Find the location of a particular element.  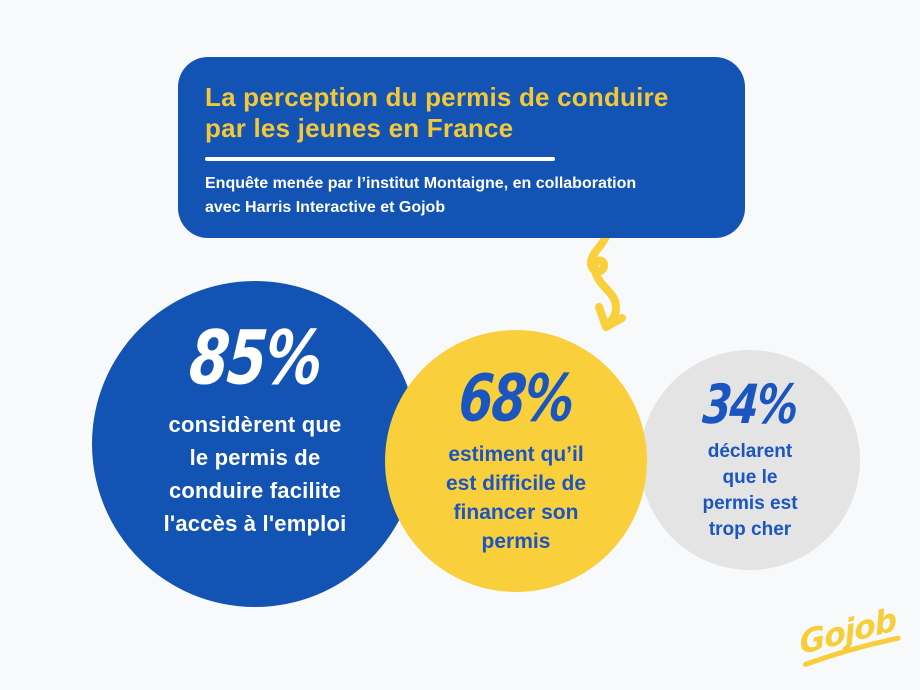

subtitle-line-2: avec Harris Interactive et Gojob is located at coordinates (325, 207).